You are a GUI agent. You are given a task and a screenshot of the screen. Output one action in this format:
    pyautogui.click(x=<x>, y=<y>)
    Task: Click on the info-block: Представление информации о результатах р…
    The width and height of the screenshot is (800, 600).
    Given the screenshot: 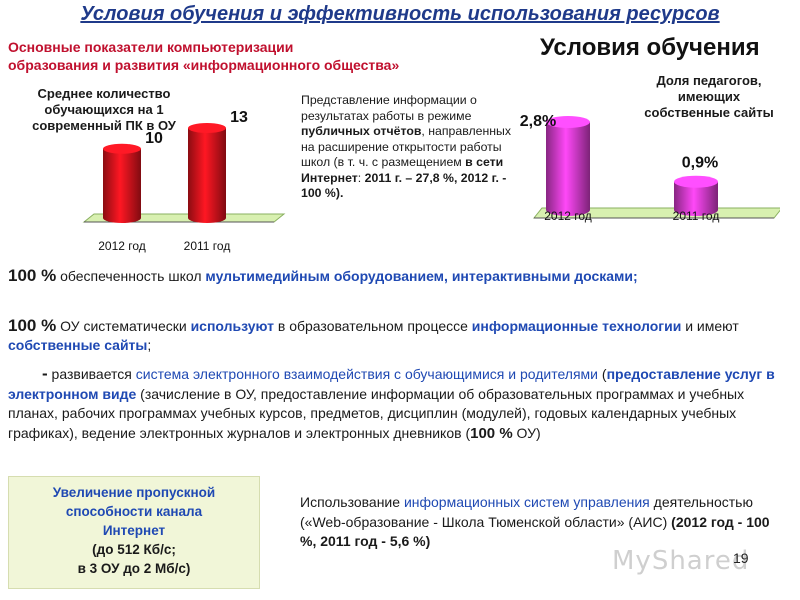 What is the action you would take?
    pyautogui.click(x=408, y=147)
    